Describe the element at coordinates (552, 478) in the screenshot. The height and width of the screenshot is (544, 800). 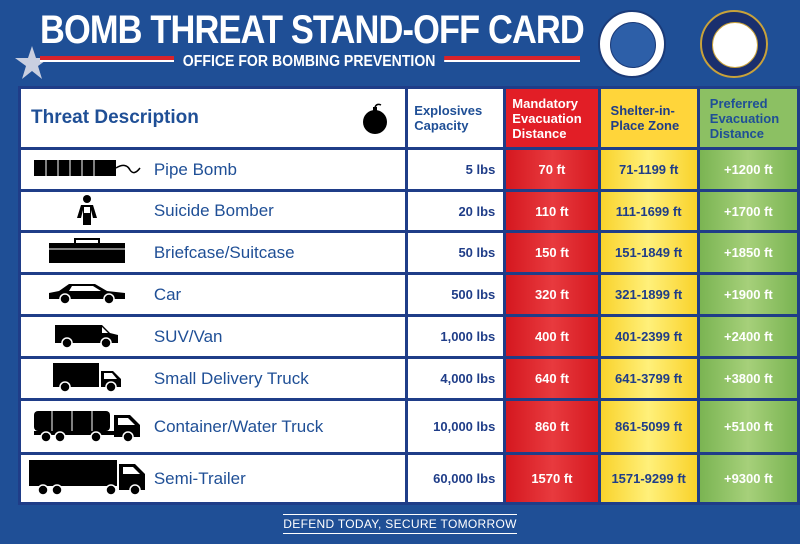
I see `mandatory-distance: 1570 ft` at that location.